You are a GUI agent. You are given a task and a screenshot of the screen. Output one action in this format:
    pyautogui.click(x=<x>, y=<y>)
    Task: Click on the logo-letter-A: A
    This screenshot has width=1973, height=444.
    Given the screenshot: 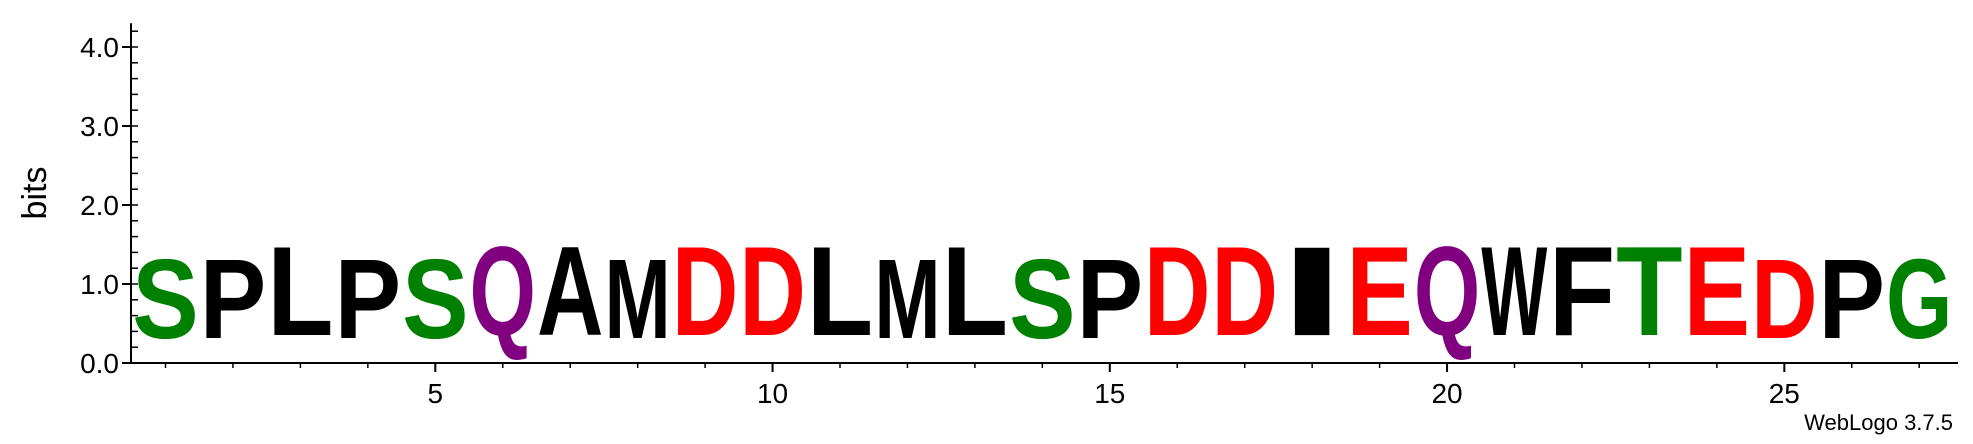 What is the action you would take?
    pyautogui.click(x=570, y=292)
    